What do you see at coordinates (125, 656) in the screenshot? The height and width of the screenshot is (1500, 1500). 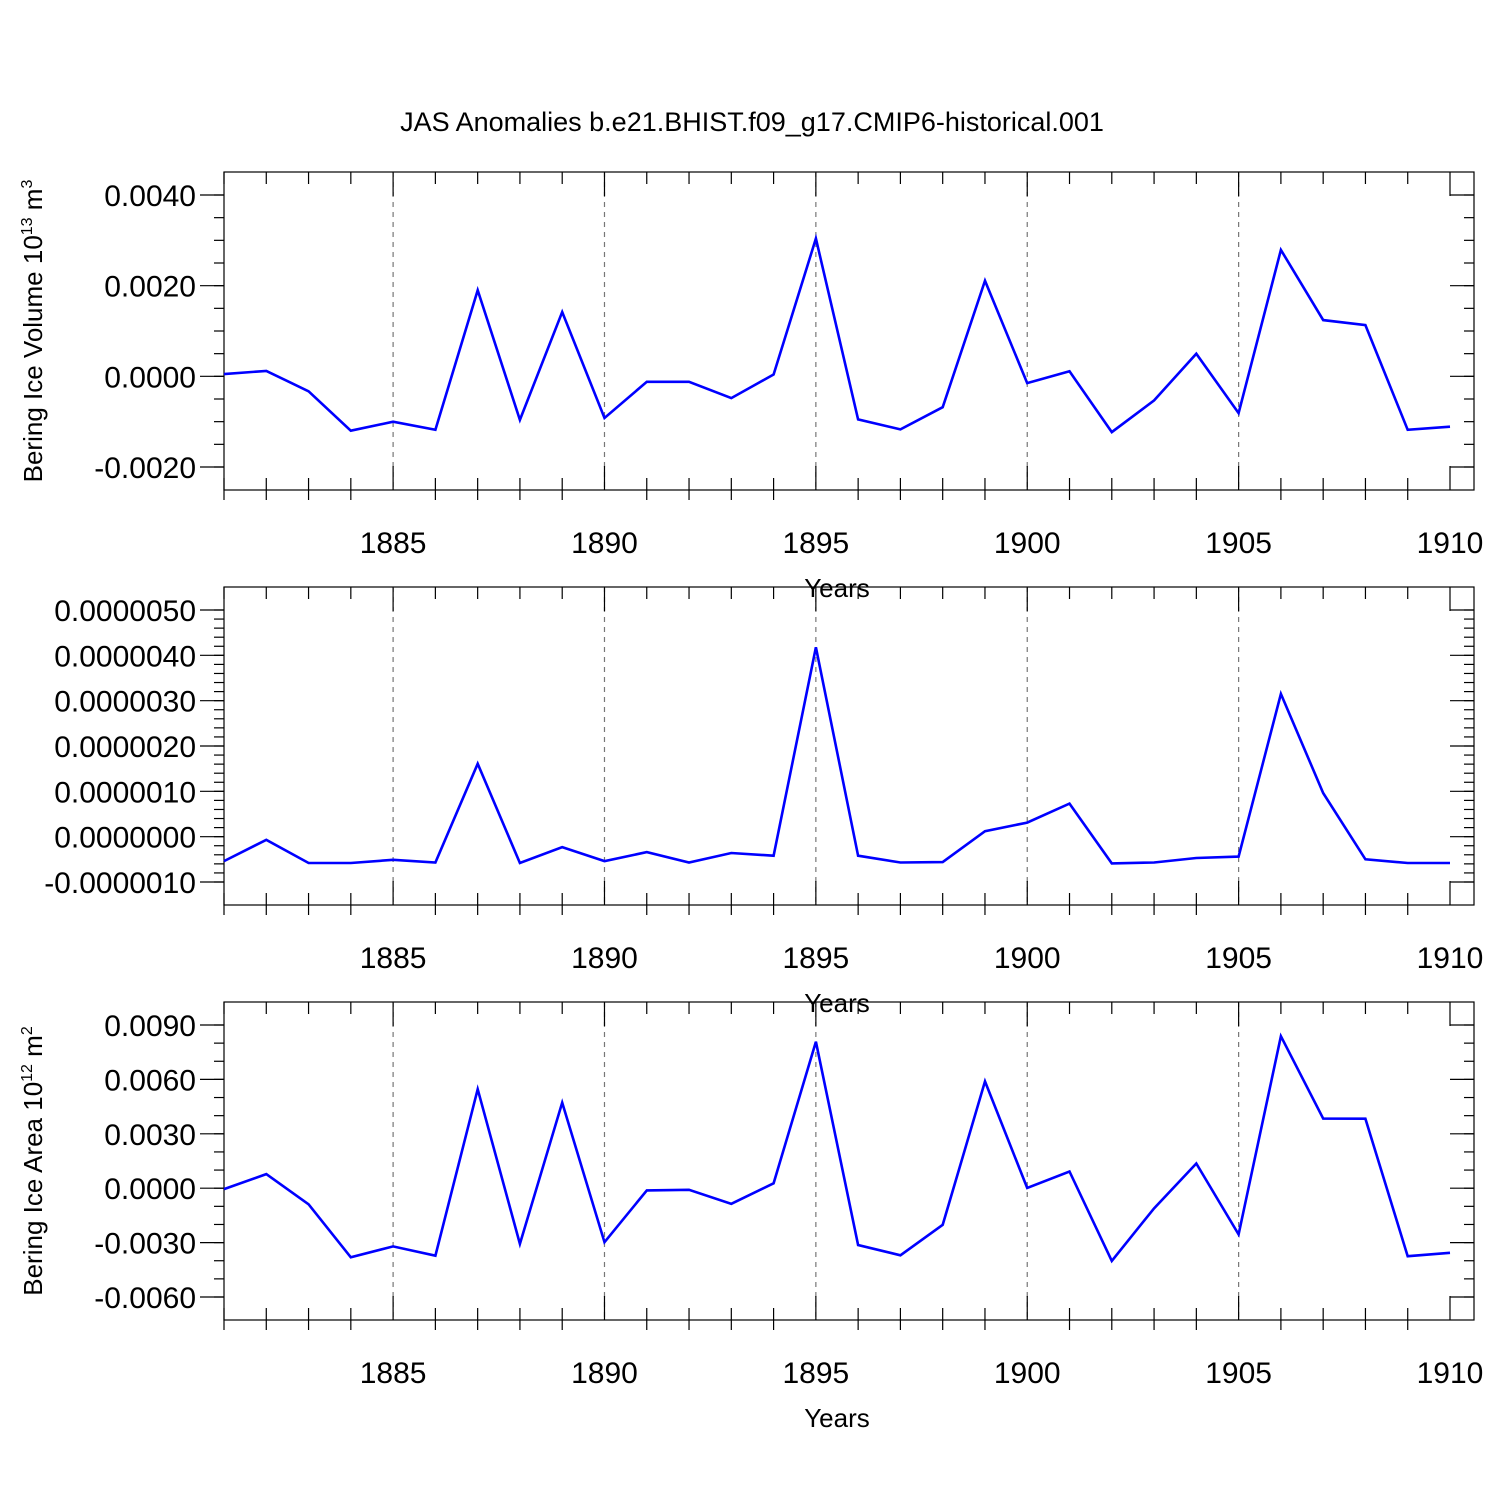 I see `y-tick-label: 0.0000040` at bounding box center [125, 656].